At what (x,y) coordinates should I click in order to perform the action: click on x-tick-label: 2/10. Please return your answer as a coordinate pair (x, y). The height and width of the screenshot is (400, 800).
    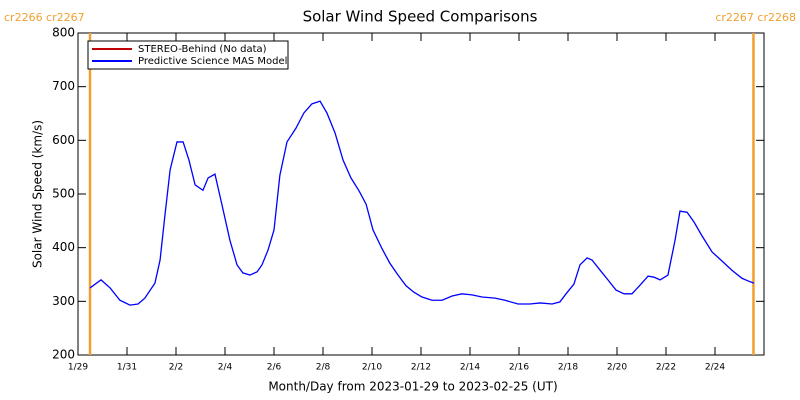
    Looking at the image, I should click on (372, 368).